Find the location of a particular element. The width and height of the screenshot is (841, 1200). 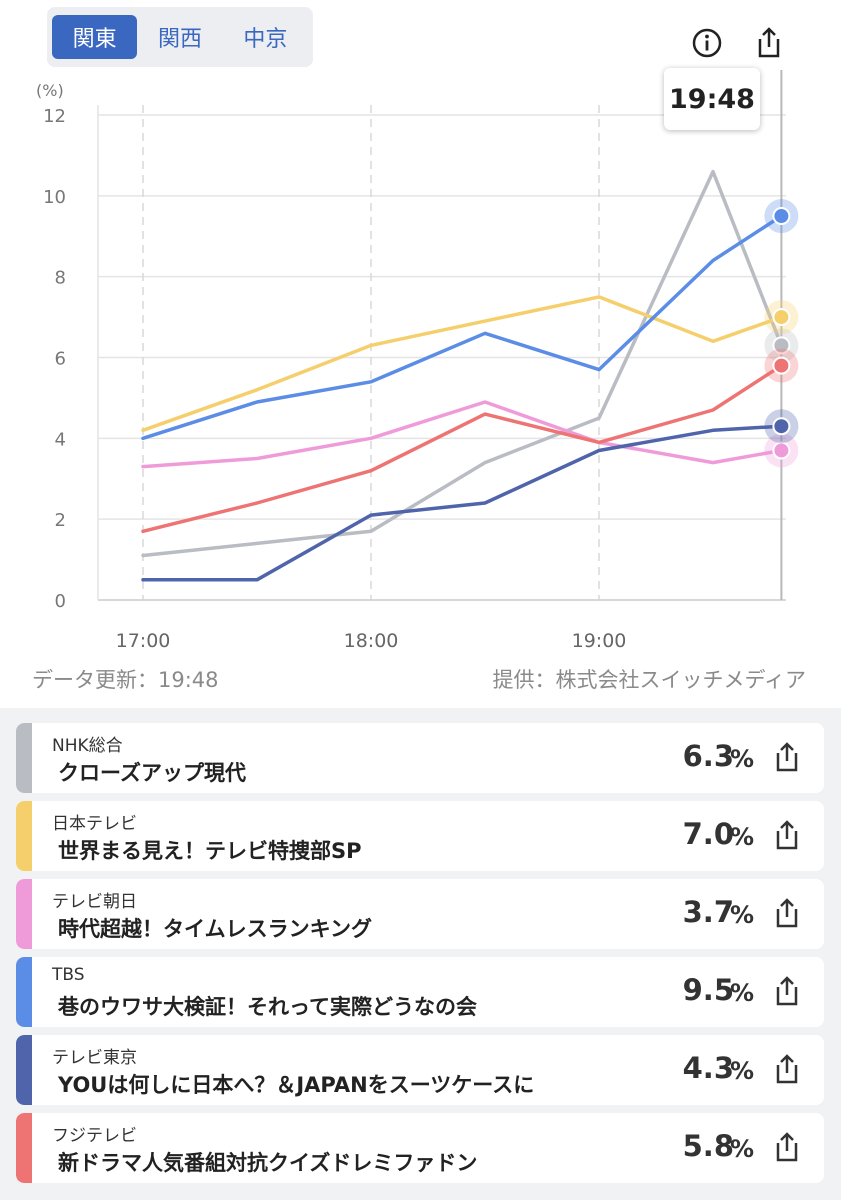

program-title: YOUは何しに日本へ？＆JAPANをスーツケースに is located at coordinates (296, 1085).